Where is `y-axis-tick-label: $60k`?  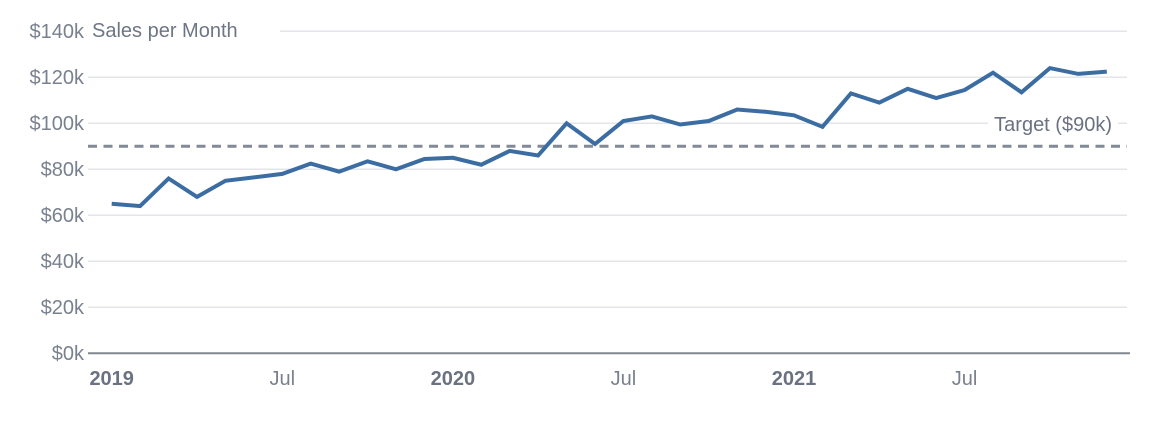
y-axis-tick-label: $60k is located at coordinates (63, 216).